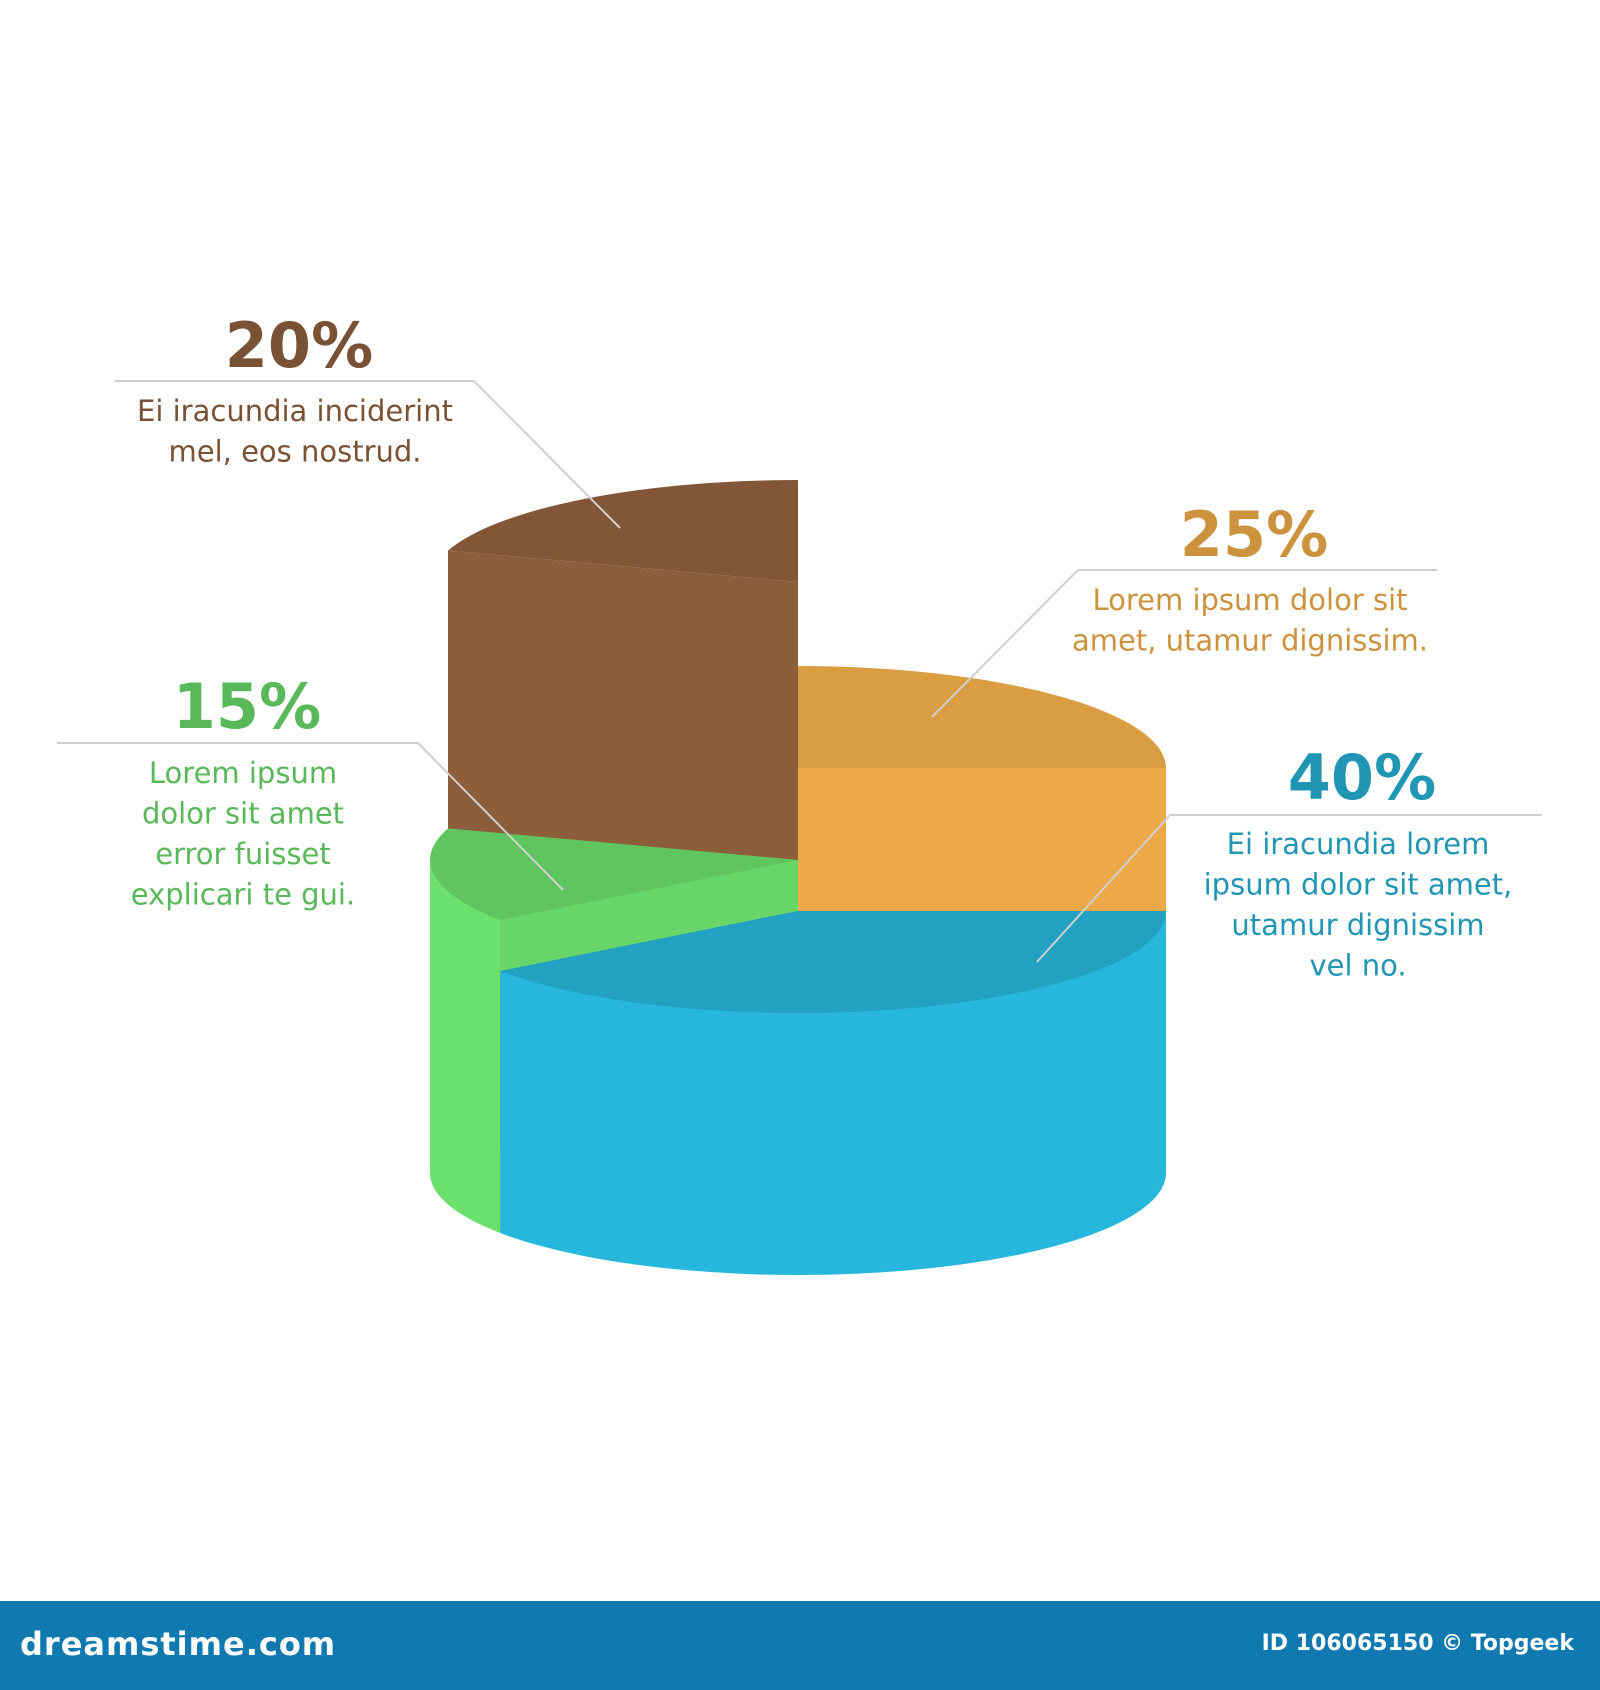 The width and height of the screenshot is (1600, 1690). I want to click on description-line: Lorem ipsum, so click(243, 773).